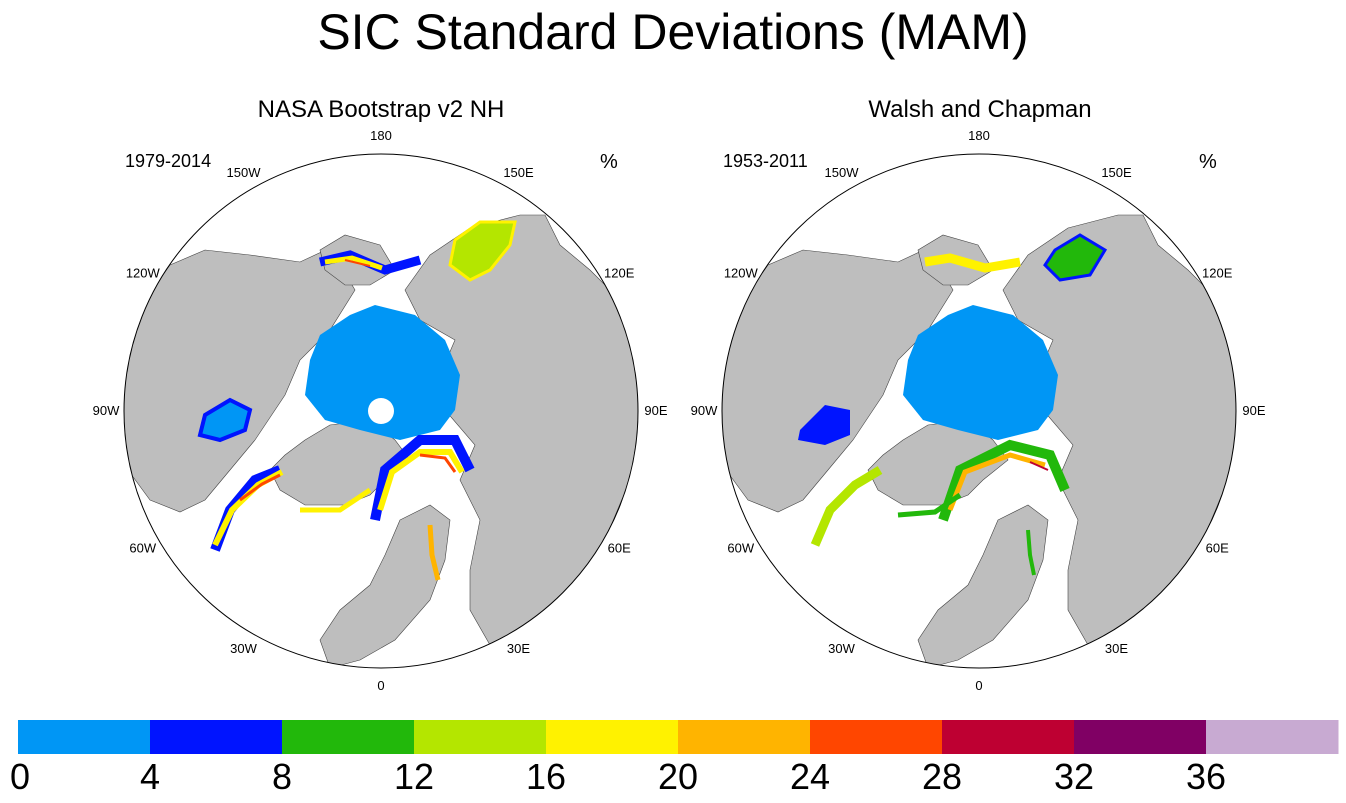 The width and height of the screenshot is (1346, 803). I want to click on ice-barents-high, so click(421, 480).